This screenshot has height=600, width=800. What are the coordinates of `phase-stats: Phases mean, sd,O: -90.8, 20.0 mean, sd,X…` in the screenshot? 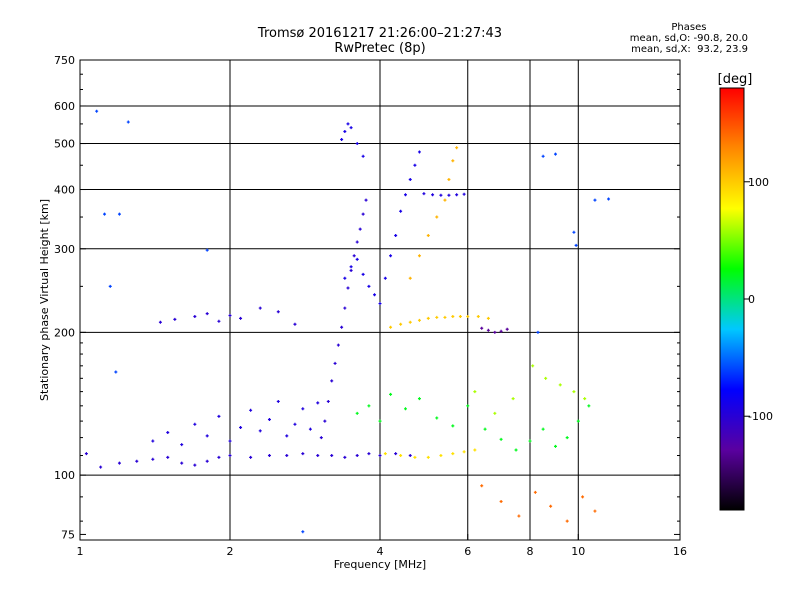 It's located at (689, 38).